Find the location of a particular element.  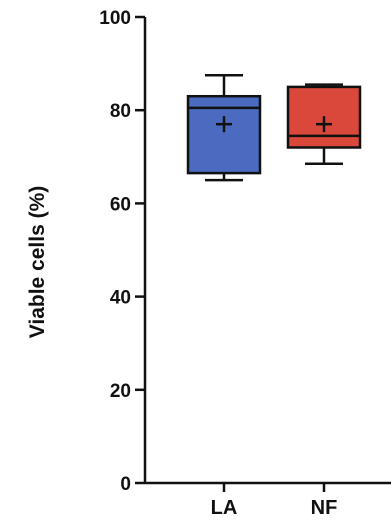

box-NF is located at coordinates (324, 124).